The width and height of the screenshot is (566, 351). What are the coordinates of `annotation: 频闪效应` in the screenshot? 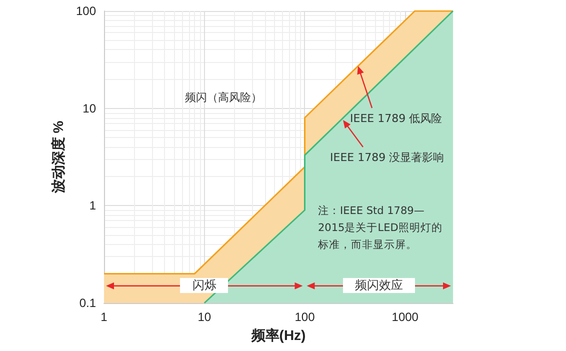 It's located at (378, 286).